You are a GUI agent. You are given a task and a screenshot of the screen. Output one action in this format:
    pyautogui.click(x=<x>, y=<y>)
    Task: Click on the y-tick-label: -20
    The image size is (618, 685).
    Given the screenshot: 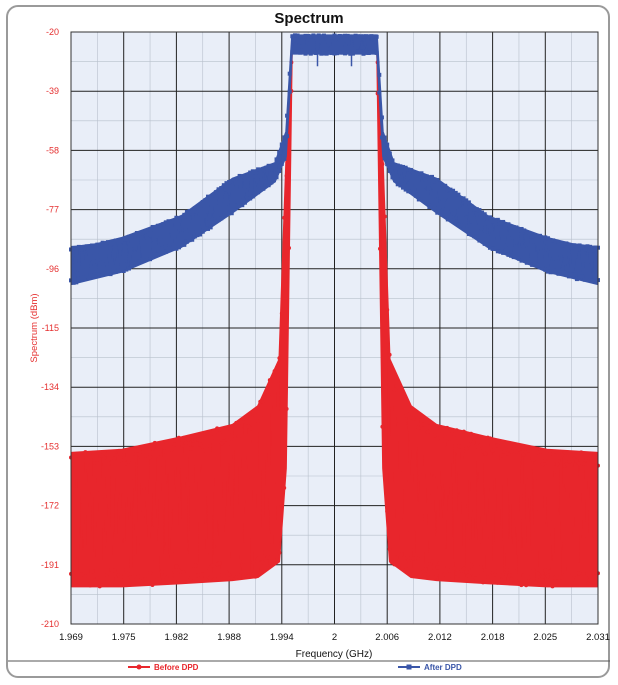 What is the action you would take?
    pyautogui.click(x=52, y=32)
    